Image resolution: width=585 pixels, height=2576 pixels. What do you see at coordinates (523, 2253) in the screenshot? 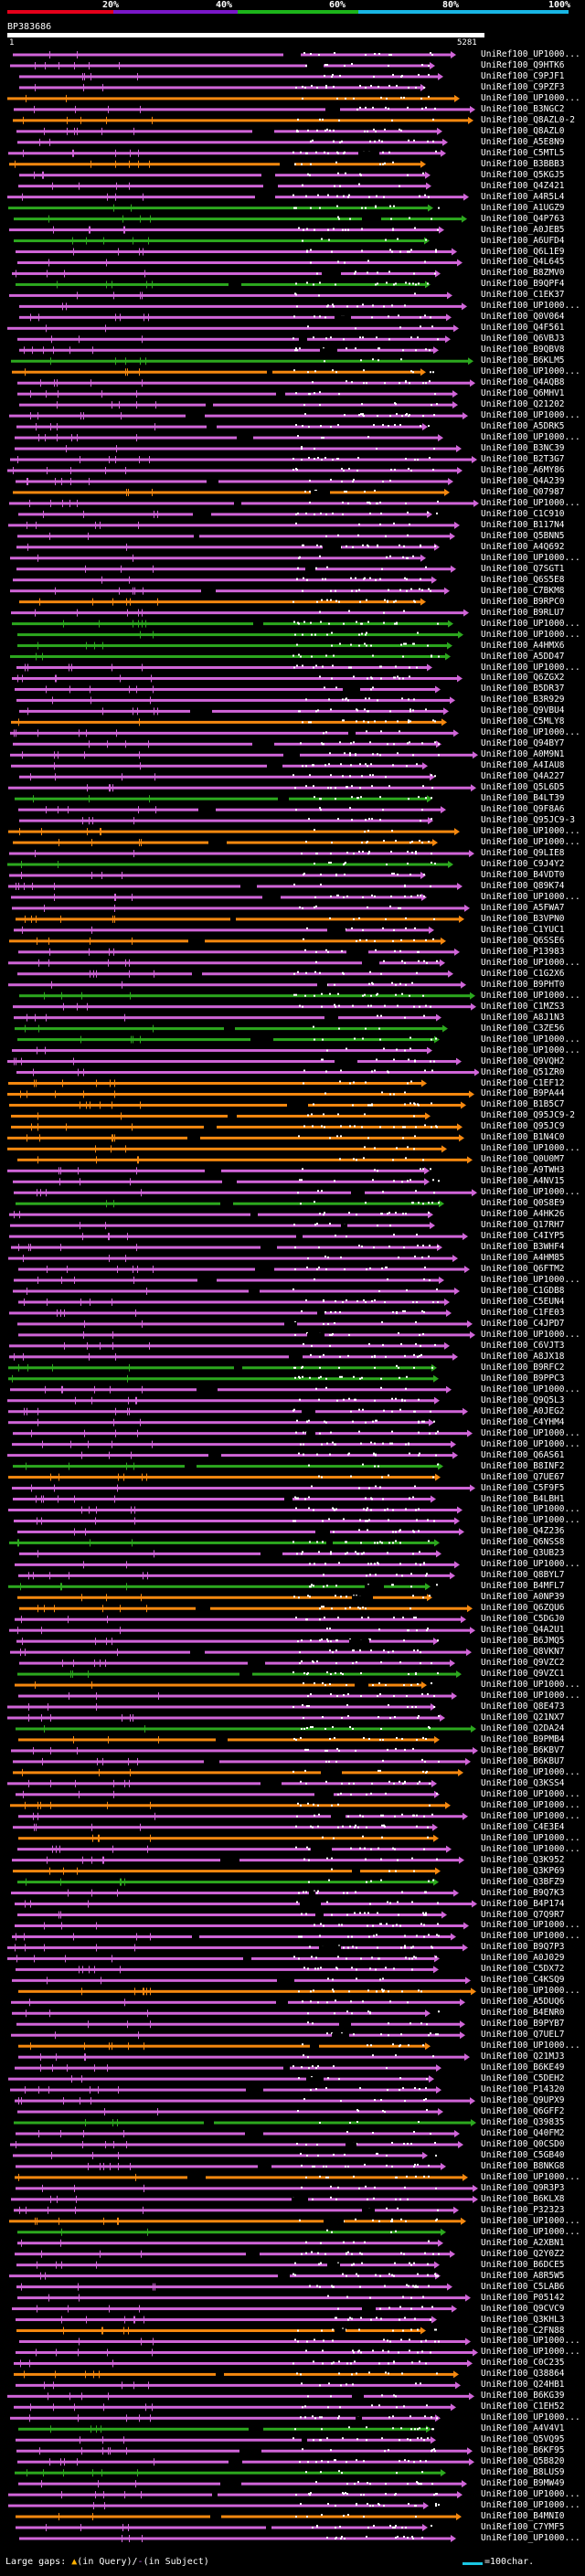
I see `hit-label: UniRef100_Q2Y0Z2` at bounding box center [523, 2253].